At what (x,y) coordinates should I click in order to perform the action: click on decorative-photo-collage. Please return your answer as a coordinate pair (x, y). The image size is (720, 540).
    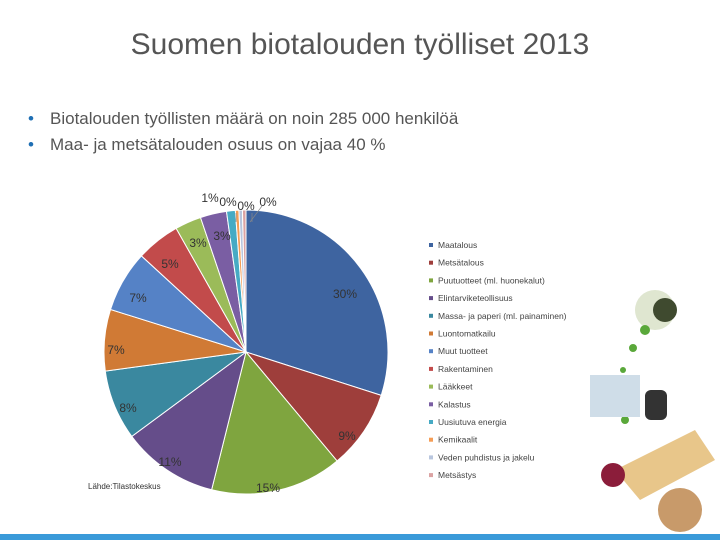
    Looking at the image, I should click on (652, 411).